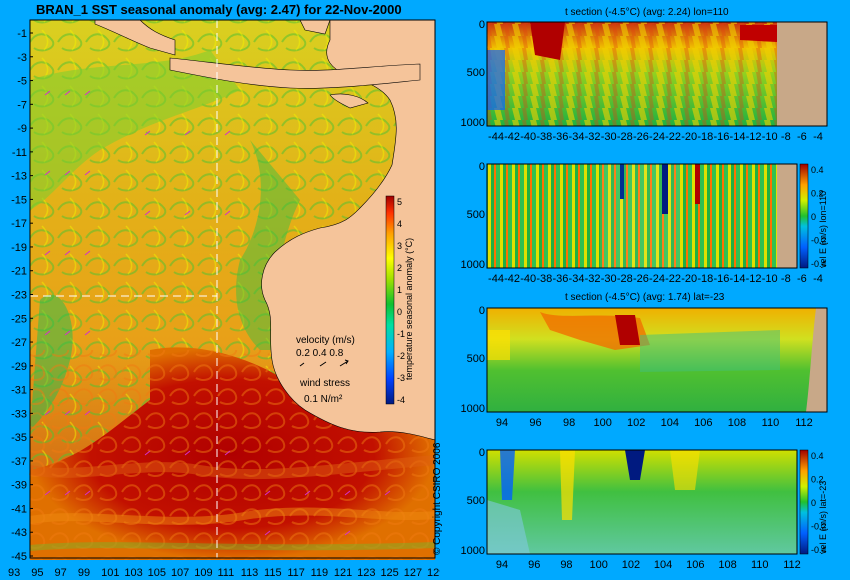 The image size is (850, 580). What do you see at coordinates (737, 423) in the screenshot?
I see `section-x-tick-label: 108` at bounding box center [737, 423].